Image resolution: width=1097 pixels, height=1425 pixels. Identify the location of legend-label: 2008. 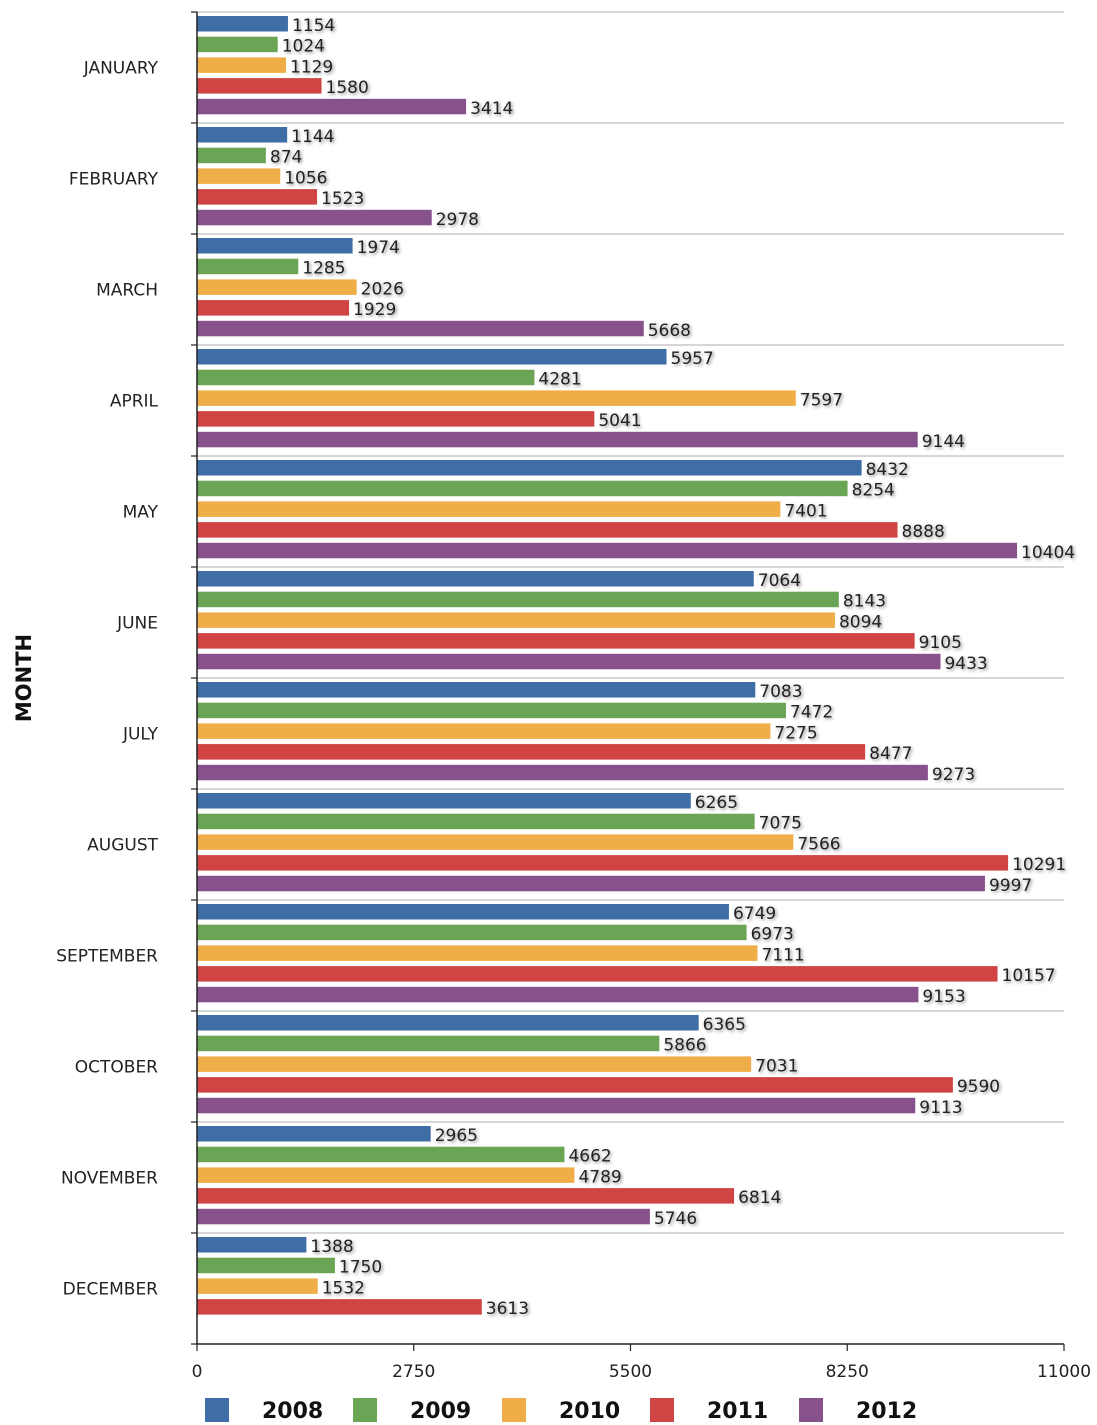
(292, 1411).